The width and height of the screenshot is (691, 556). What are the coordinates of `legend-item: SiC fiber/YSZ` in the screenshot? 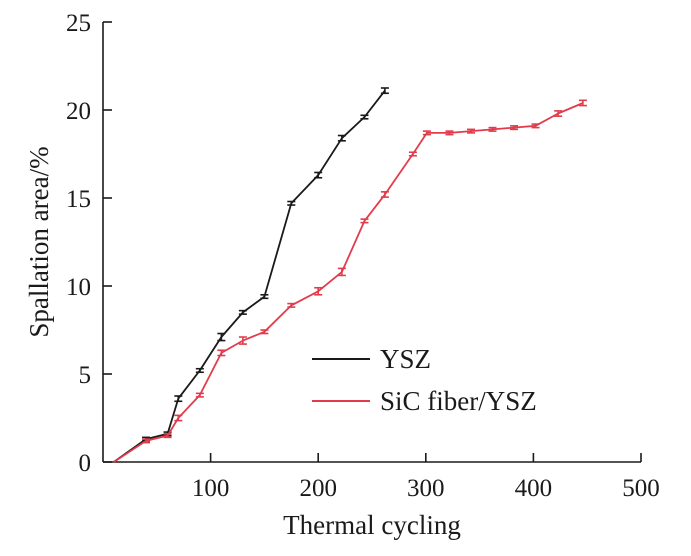 It's located at (424, 401).